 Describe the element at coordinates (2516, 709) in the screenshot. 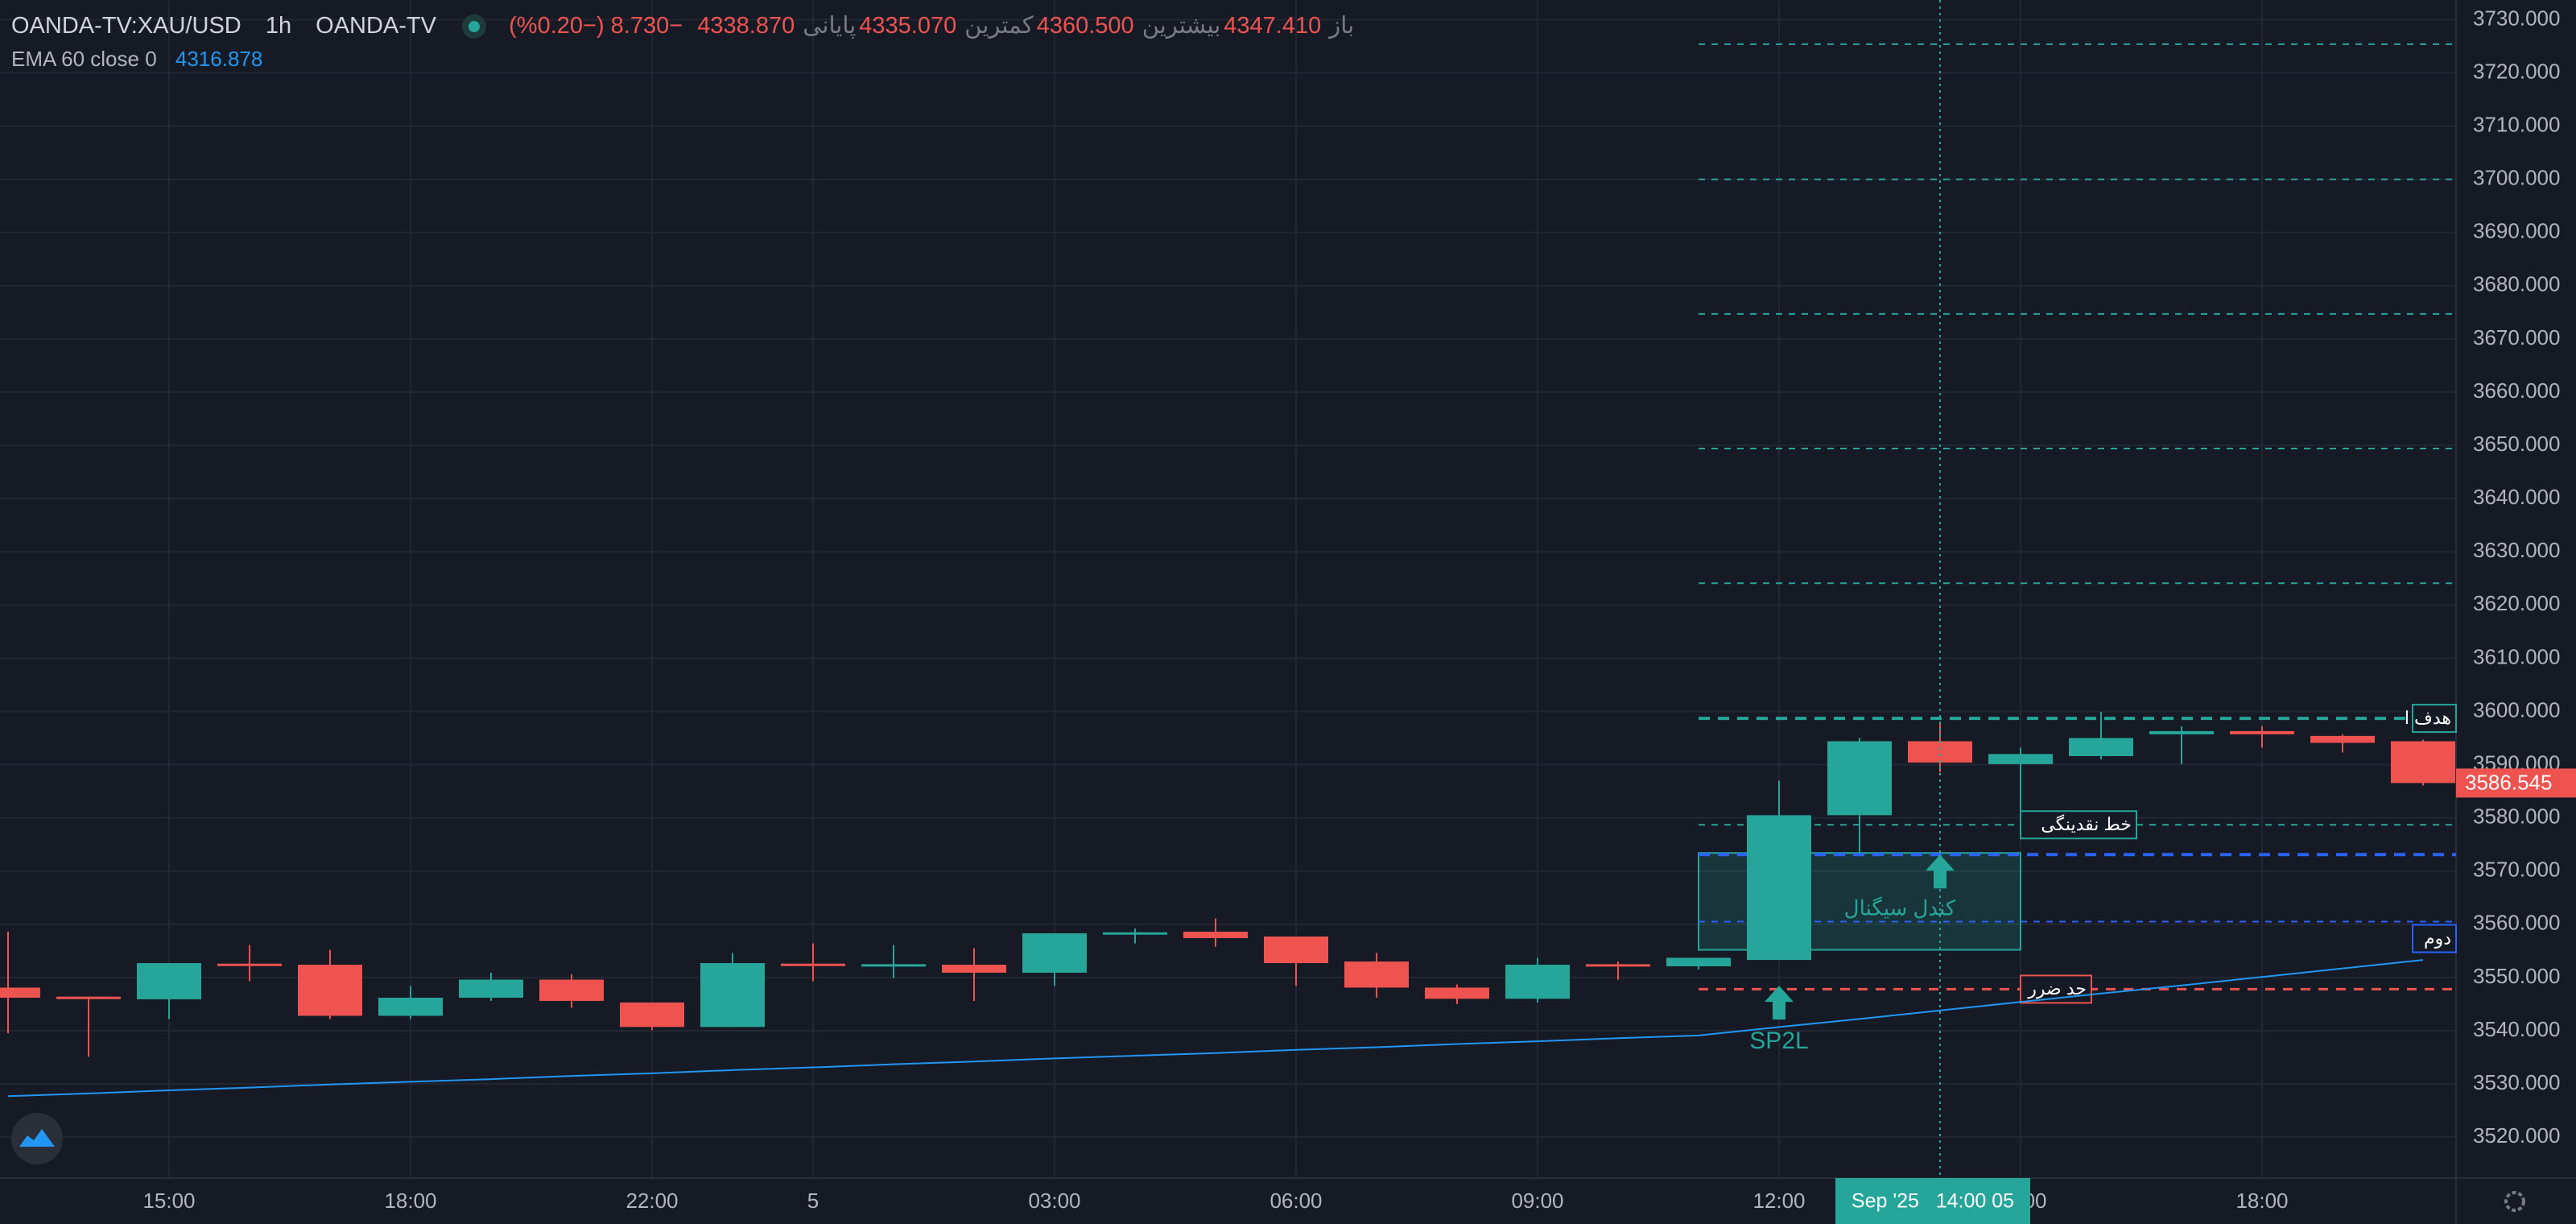

I see `y-tick-label: 3600.000` at that location.